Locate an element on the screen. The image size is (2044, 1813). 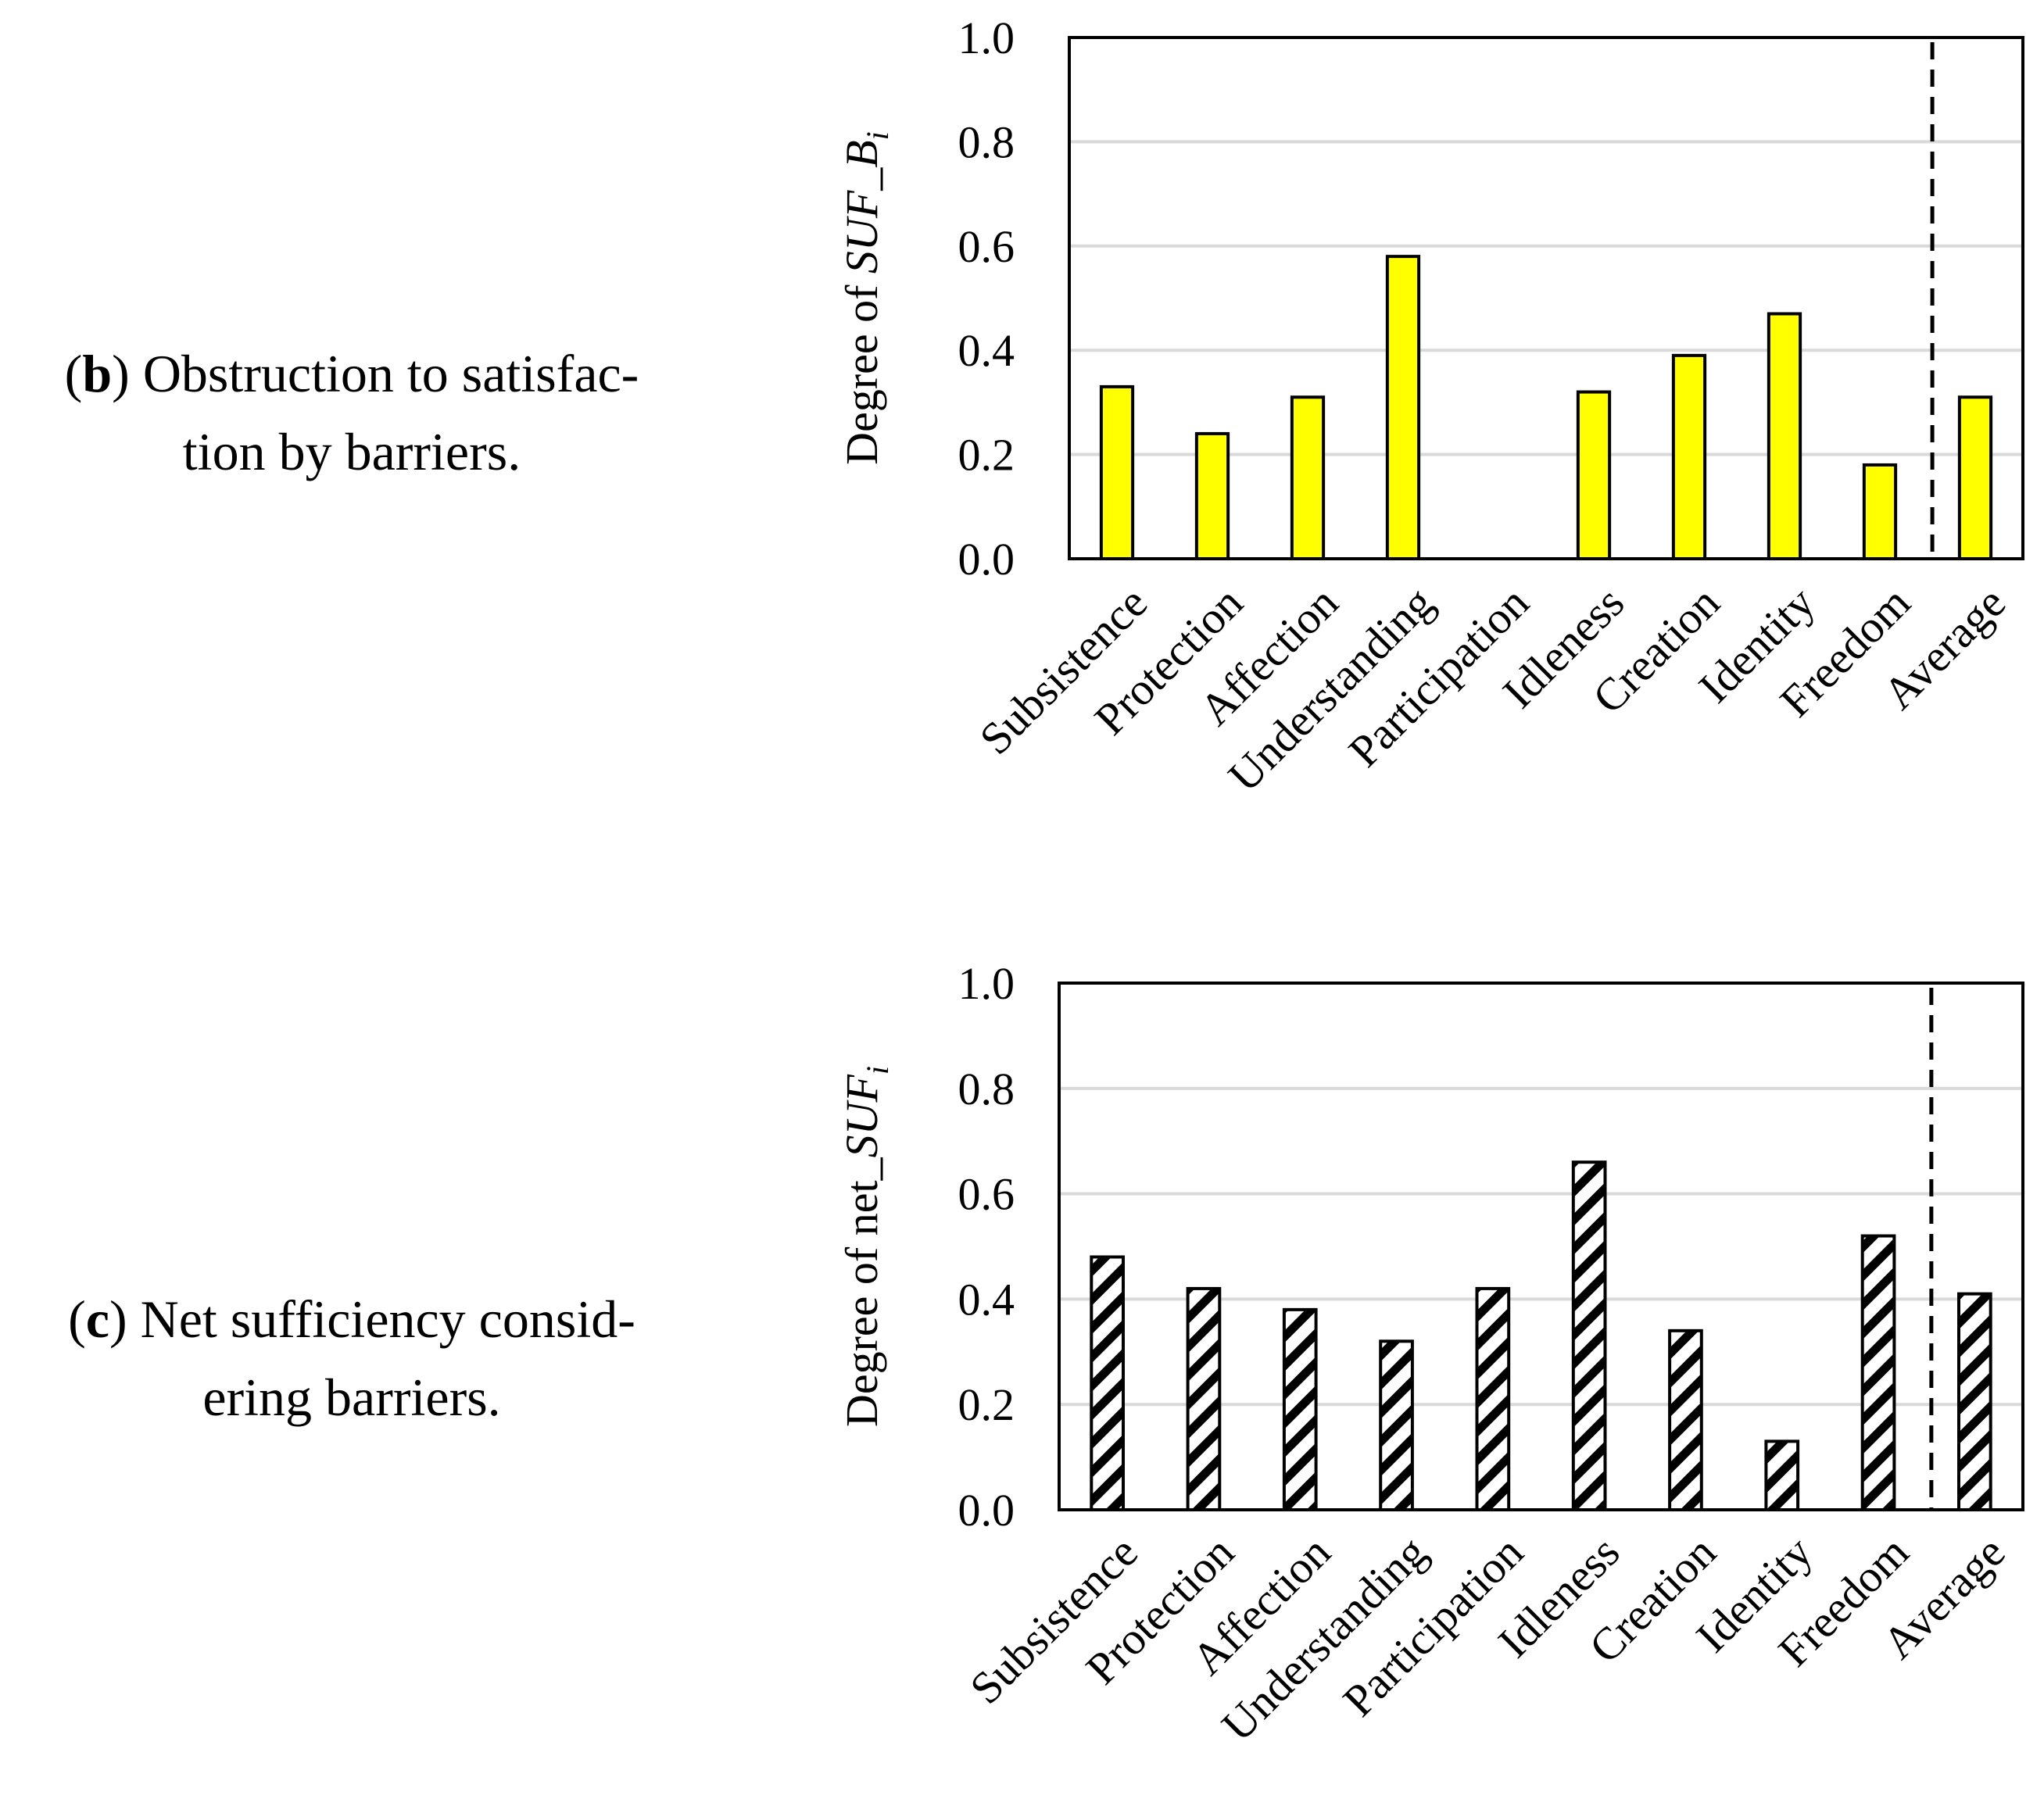
b-ytick-label-2: 0.4 is located at coordinates (987, 350).